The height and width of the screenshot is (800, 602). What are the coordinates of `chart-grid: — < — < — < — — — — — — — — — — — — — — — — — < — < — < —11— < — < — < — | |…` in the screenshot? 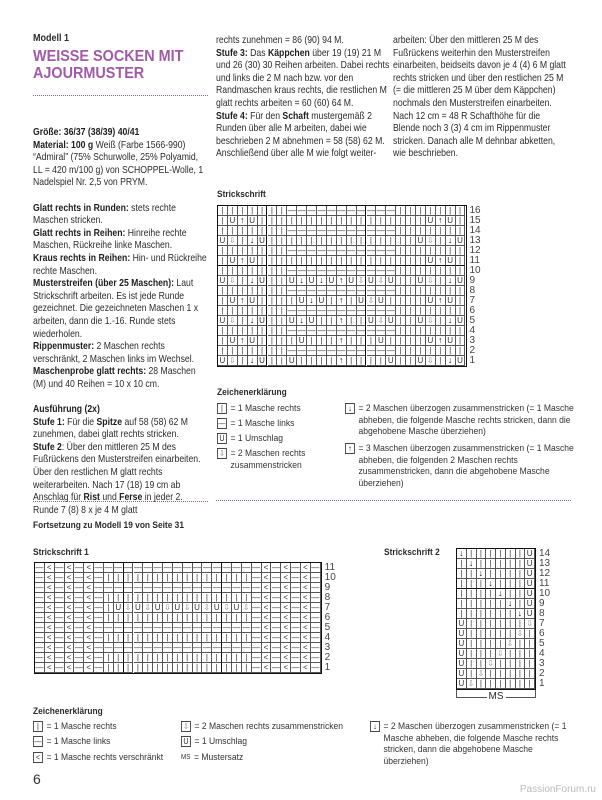 It's located at (185, 618).